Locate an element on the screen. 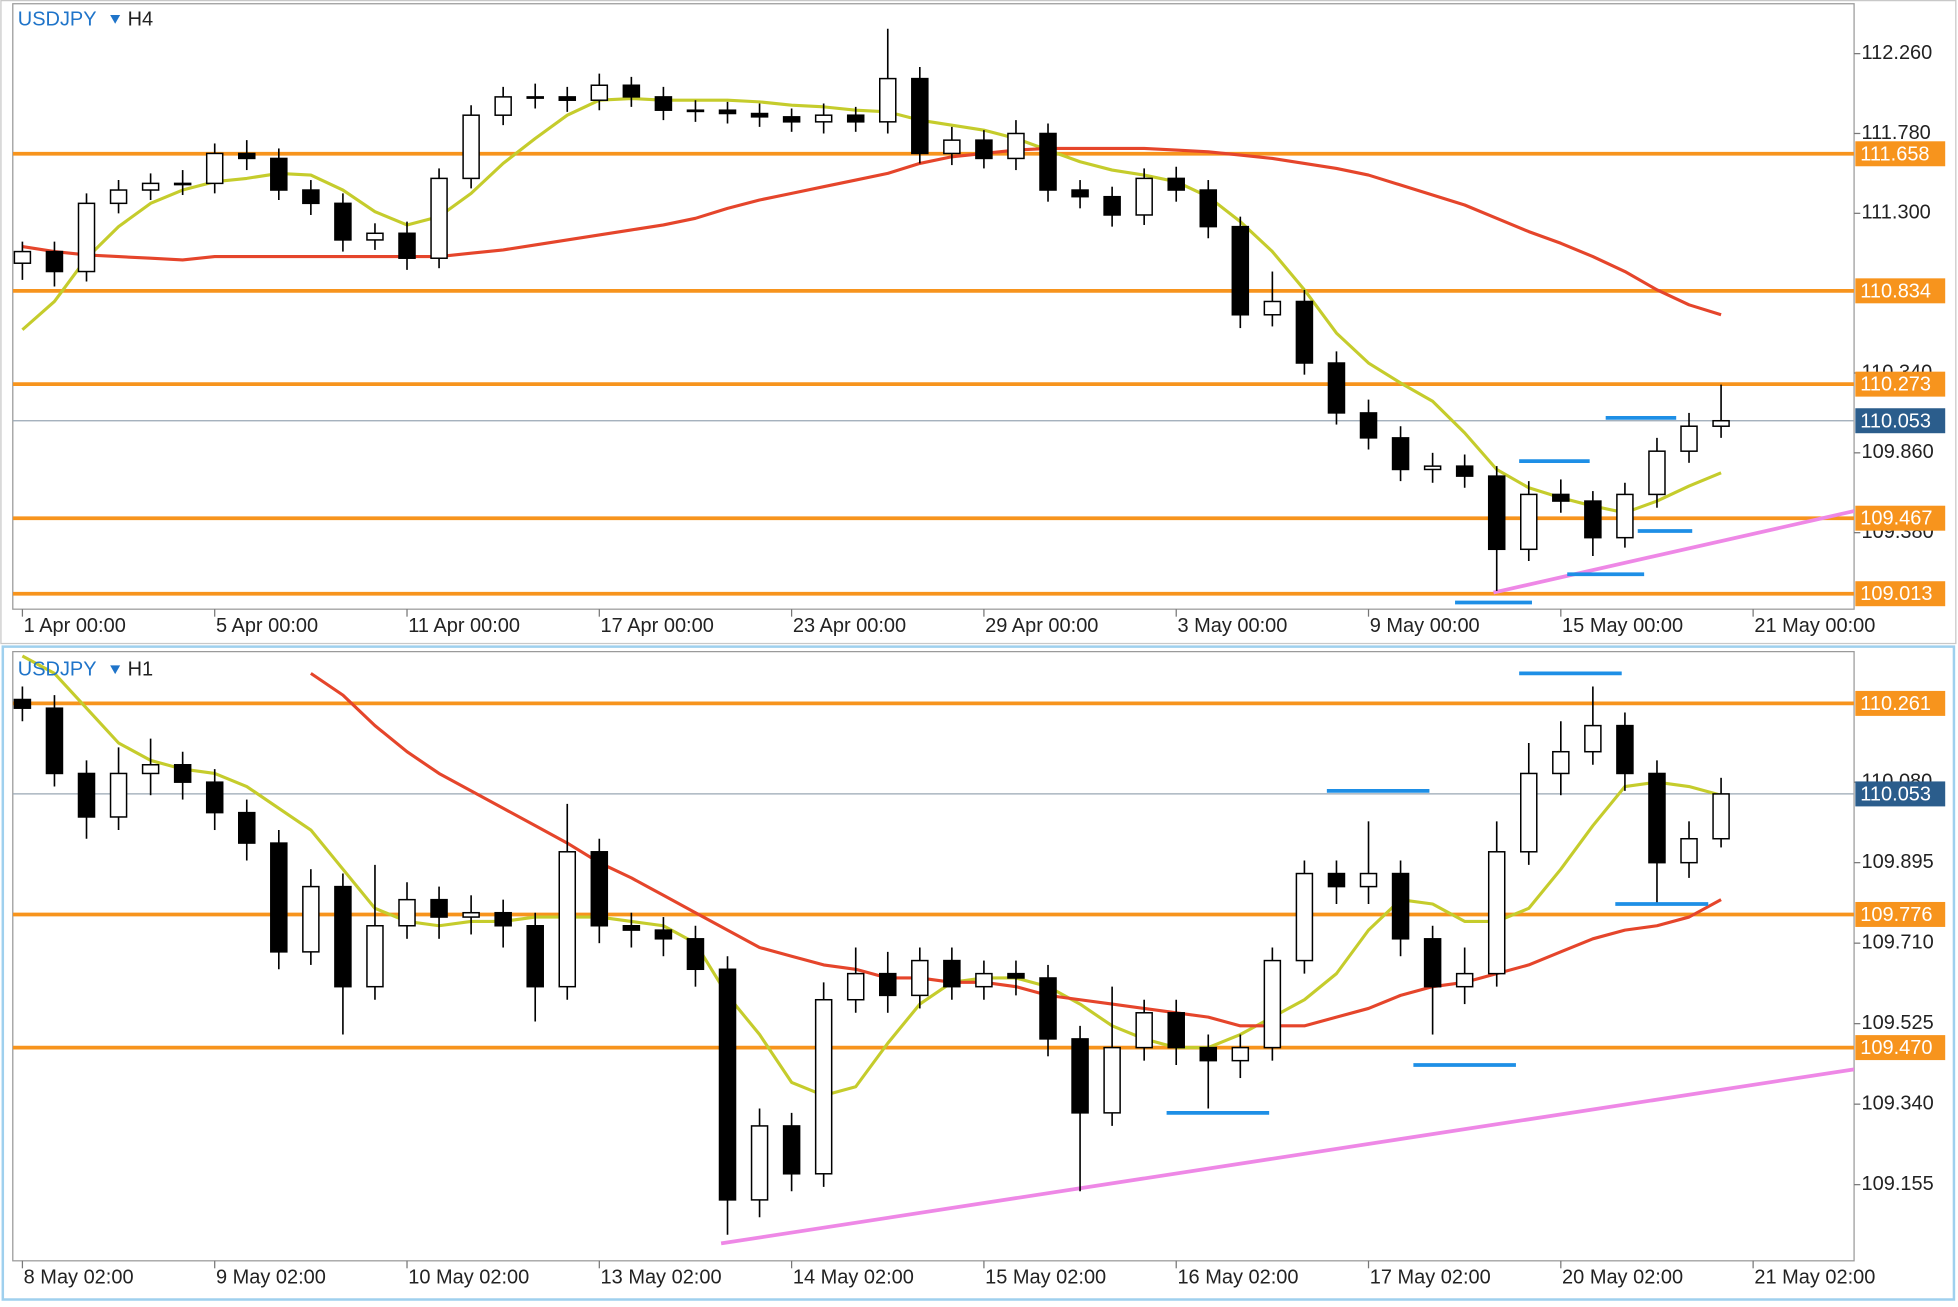 The width and height of the screenshot is (1958, 1307). level-label: 109.776 is located at coordinates (1896, 915).